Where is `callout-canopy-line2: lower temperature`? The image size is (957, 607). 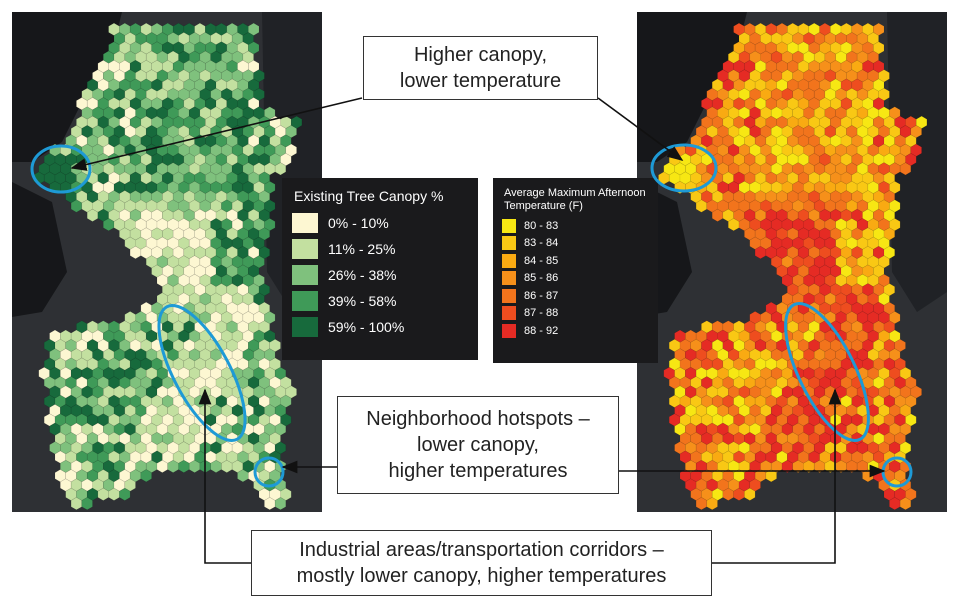
callout-canopy-line2: lower temperature is located at coordinates (480, 81).